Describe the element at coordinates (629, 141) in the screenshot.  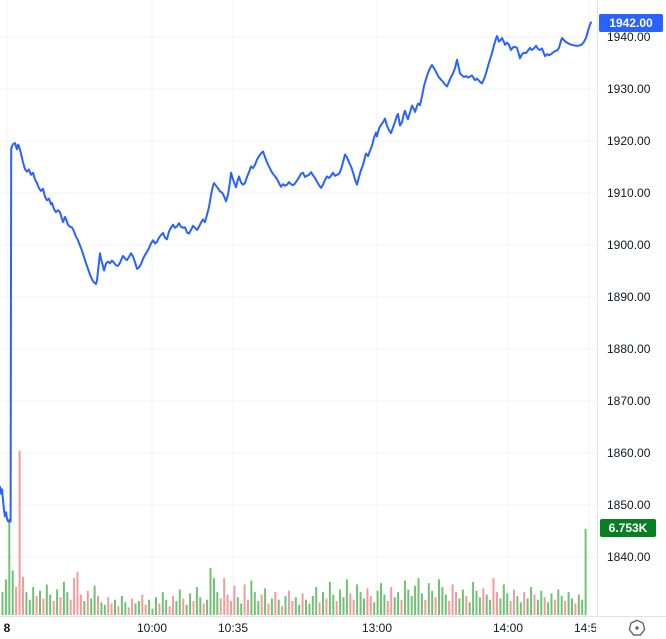
I see `price-tick-label: 1920.00` at that location.